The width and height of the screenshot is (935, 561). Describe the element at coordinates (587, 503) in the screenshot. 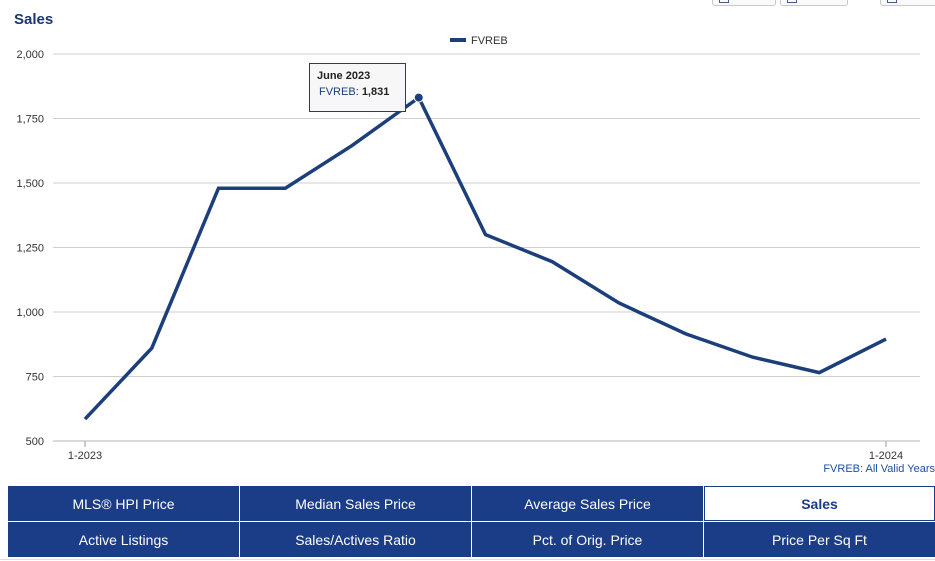

I see `tab-average-sales-price: Average Sales Price` at that location.